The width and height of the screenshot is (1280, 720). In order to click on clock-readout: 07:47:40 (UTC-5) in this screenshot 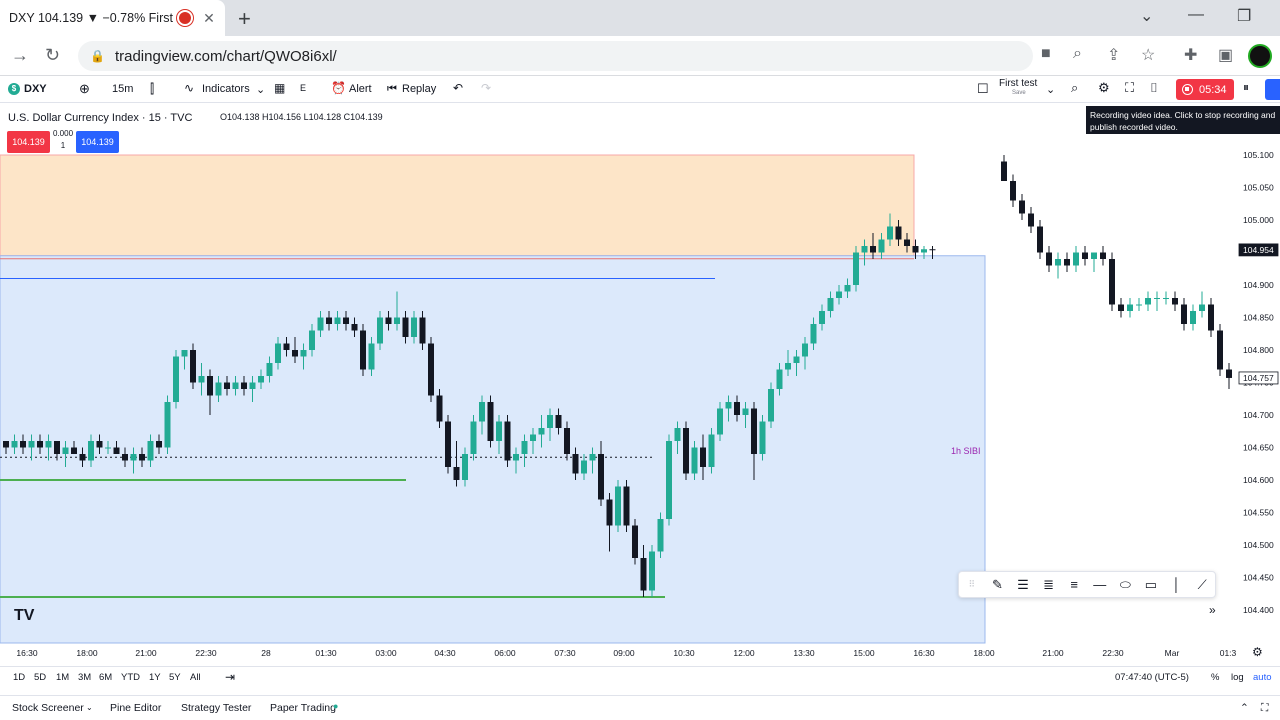, I will do `click(1152, 677)`.